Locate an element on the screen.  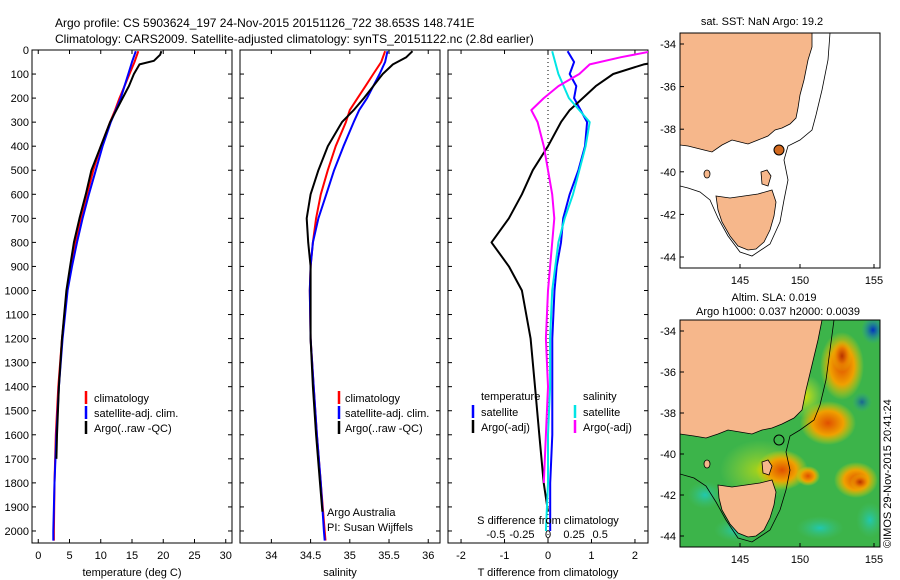
series-line-s-satellite is located at coordinates (567, 291).